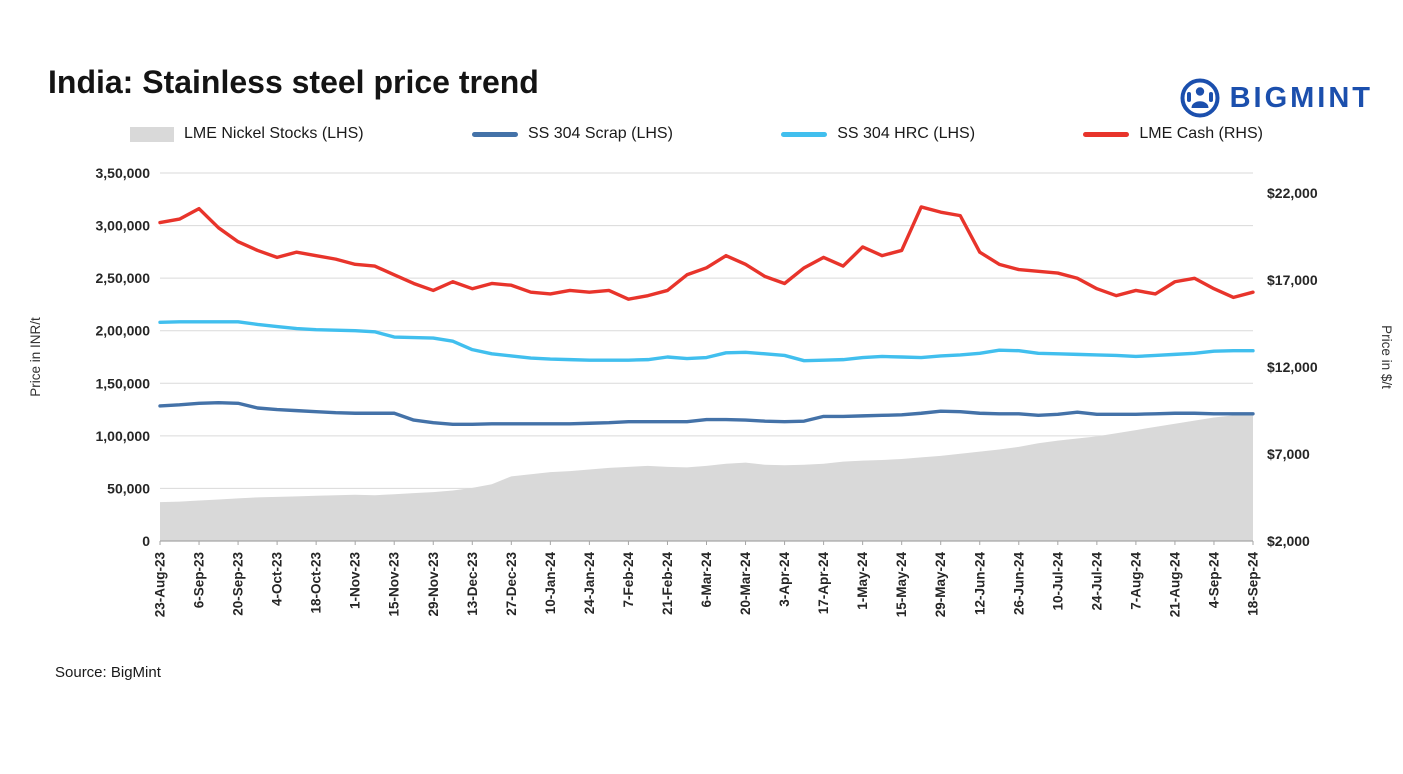 The image size is (1403, 774). What do you see at coordinates (1292, 367) in the screenshot?
I see `right-axis-tick-label: $12,000` at bounding box center [1292, 367].